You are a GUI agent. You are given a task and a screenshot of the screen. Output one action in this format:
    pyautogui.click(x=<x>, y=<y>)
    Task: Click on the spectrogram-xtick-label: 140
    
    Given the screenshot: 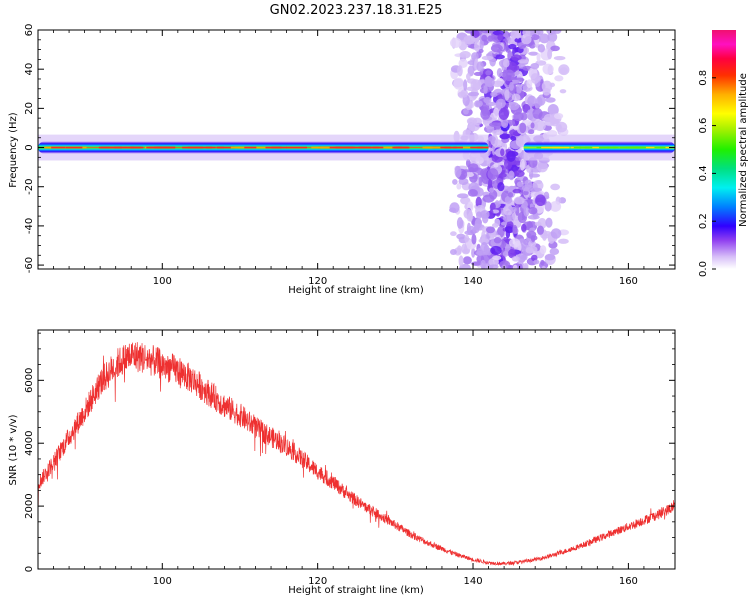 What is the action you would take?
    pyautogui.click(x=472, y=281)
    